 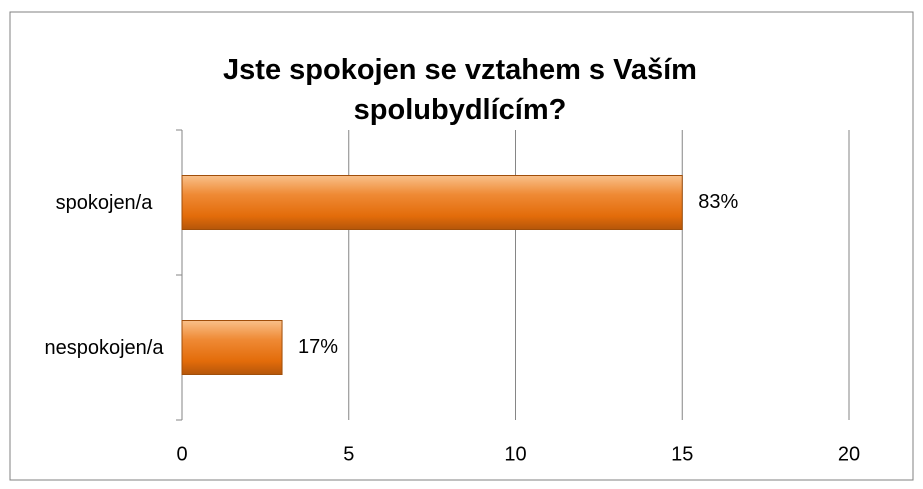 I want to click on data-label: 83%, so click(x=718, y=202).